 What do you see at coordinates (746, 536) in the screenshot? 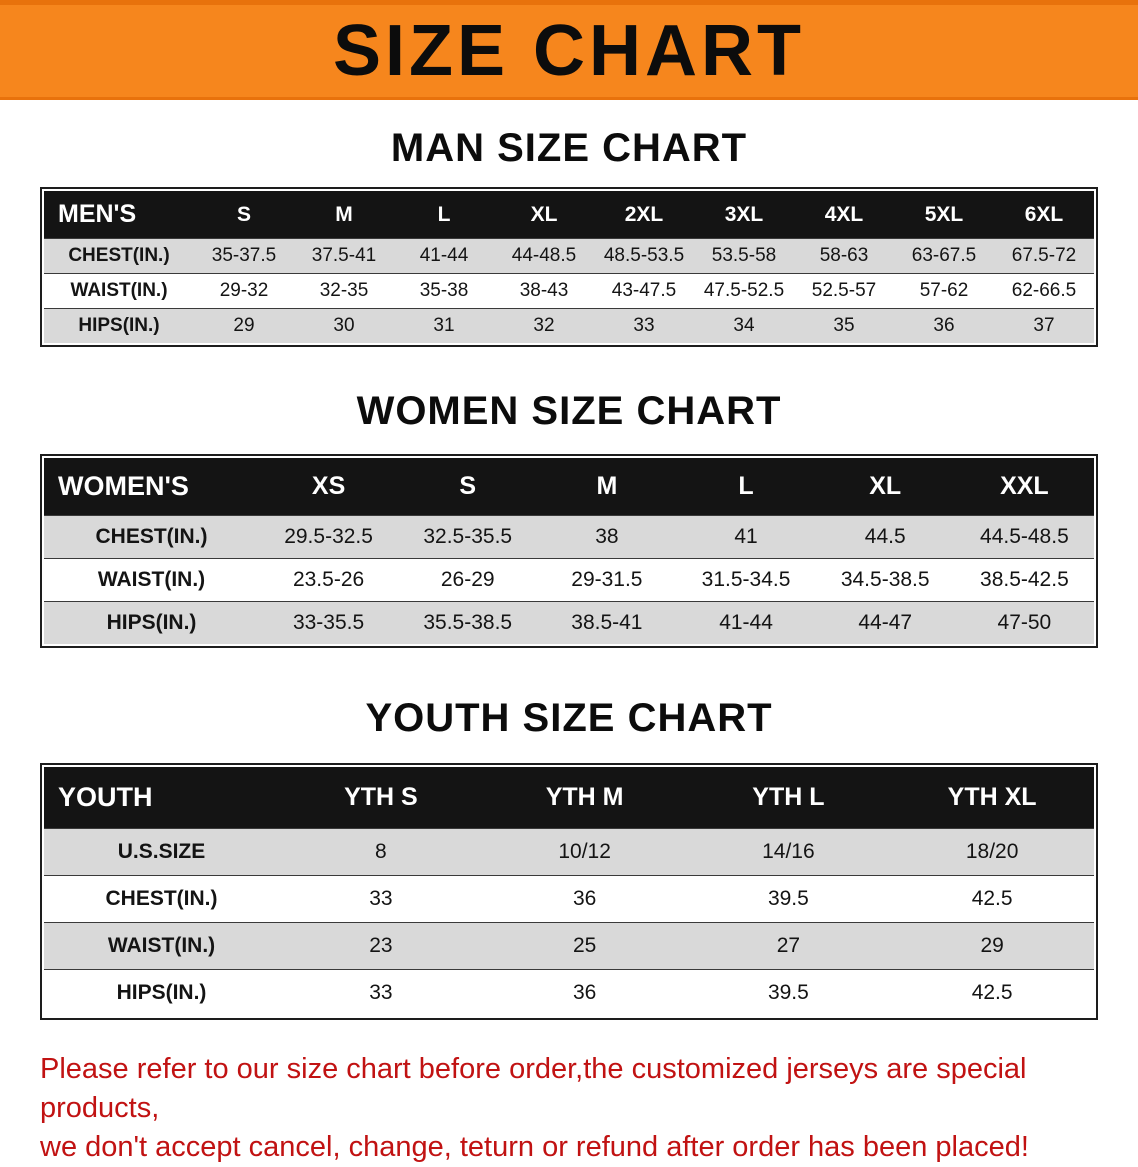
I see `measurement-value-cell: 41` at bounding box center [746, 536].